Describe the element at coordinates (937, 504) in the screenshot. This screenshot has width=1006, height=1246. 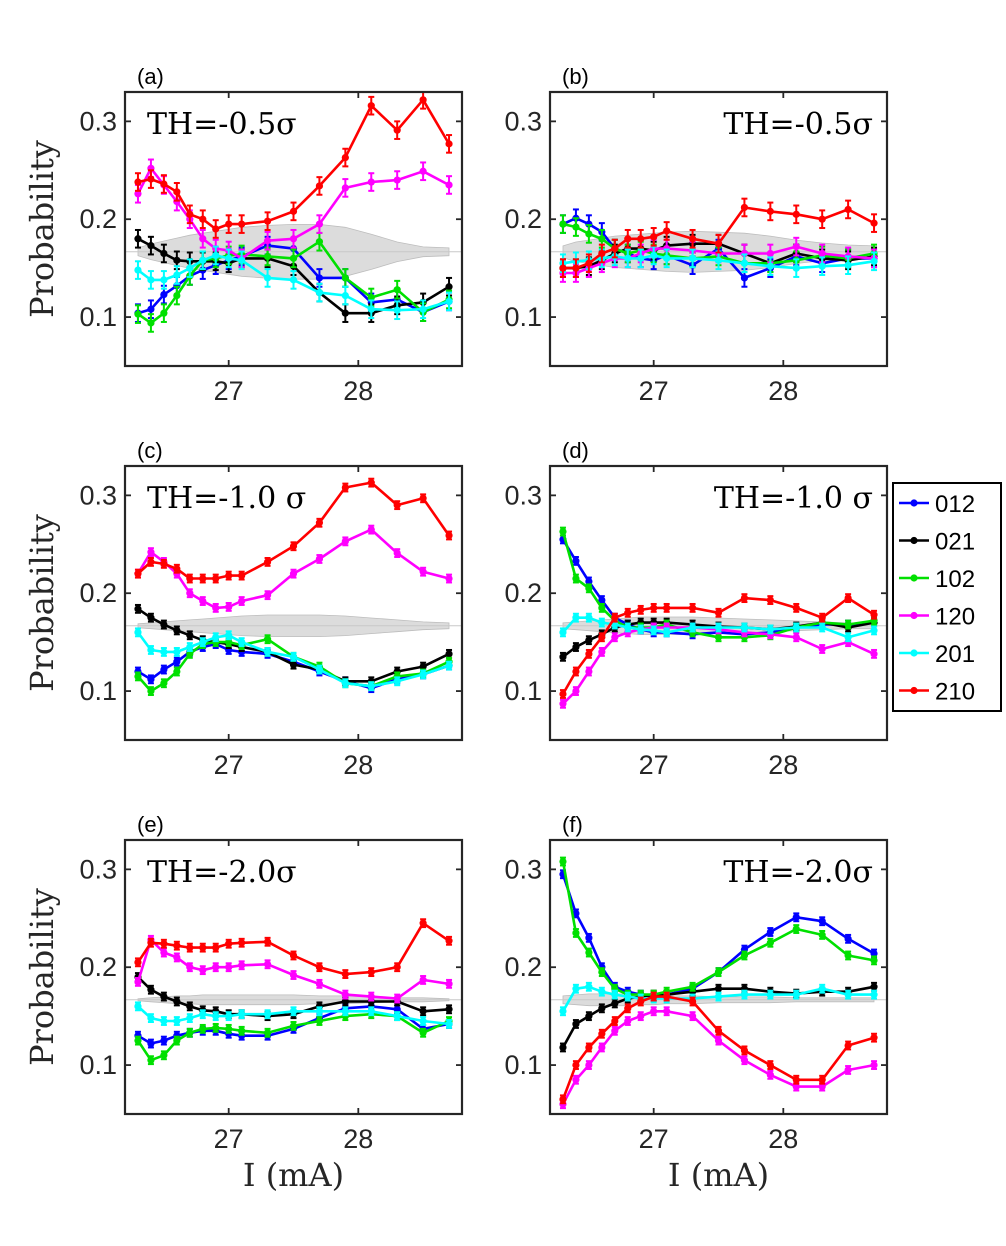
I see `legend-item-012: 012` at that location.